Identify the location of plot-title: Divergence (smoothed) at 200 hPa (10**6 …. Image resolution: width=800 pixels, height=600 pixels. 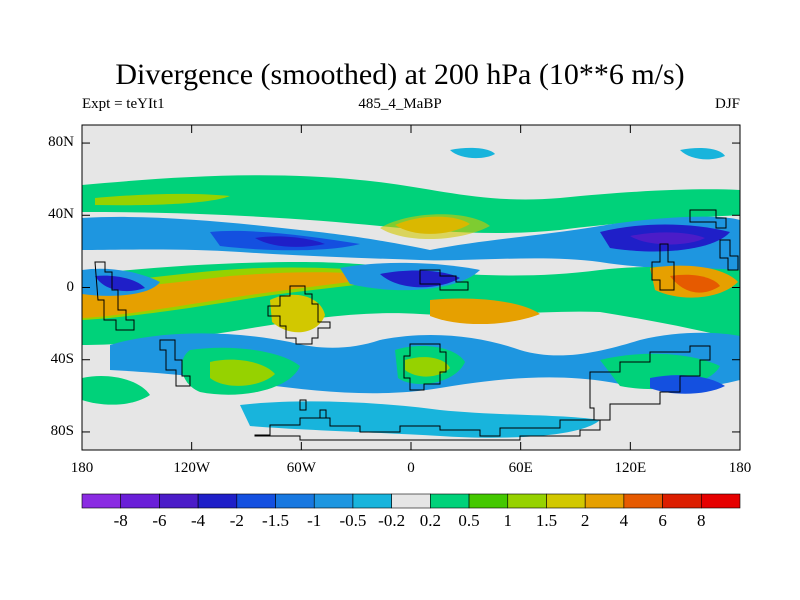
(400, 74).